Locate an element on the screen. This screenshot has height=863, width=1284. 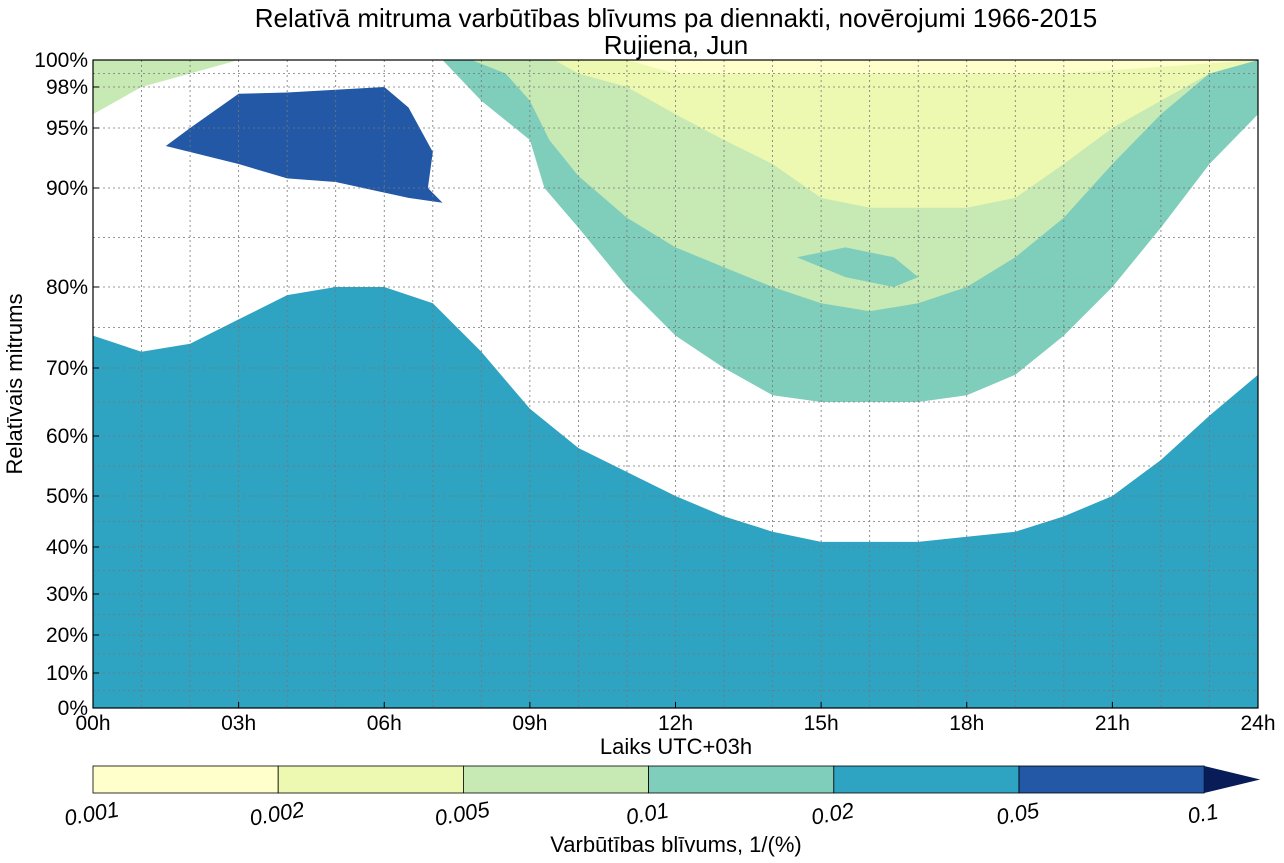
y-tick-label: 80% is located at coordinates (67, 287).